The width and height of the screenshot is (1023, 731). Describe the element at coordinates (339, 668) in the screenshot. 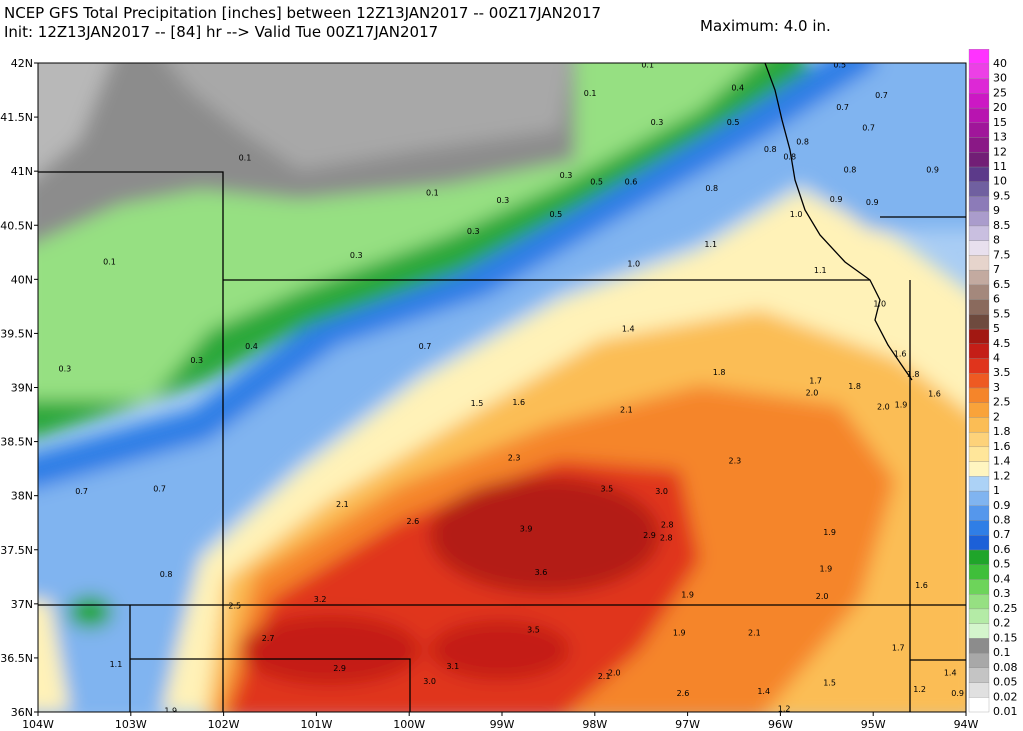

I see `value-label: 2.9` at that location.